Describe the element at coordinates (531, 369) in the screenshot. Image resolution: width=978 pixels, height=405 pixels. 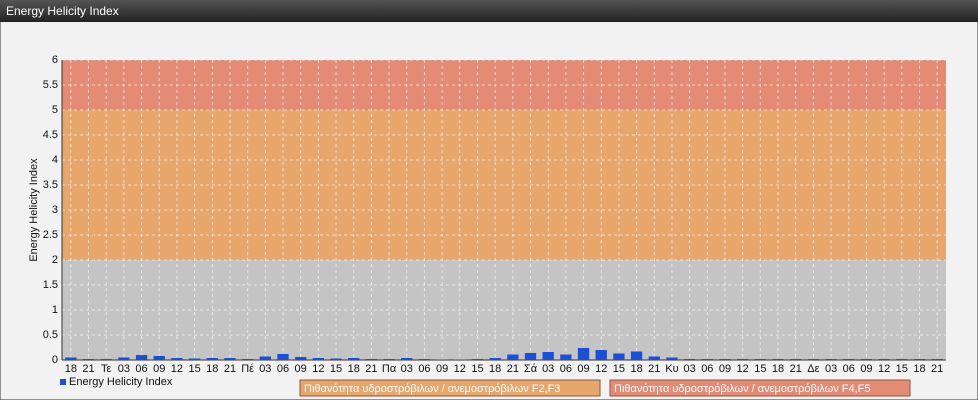
I see `x-tick-label: Σά` at that location.